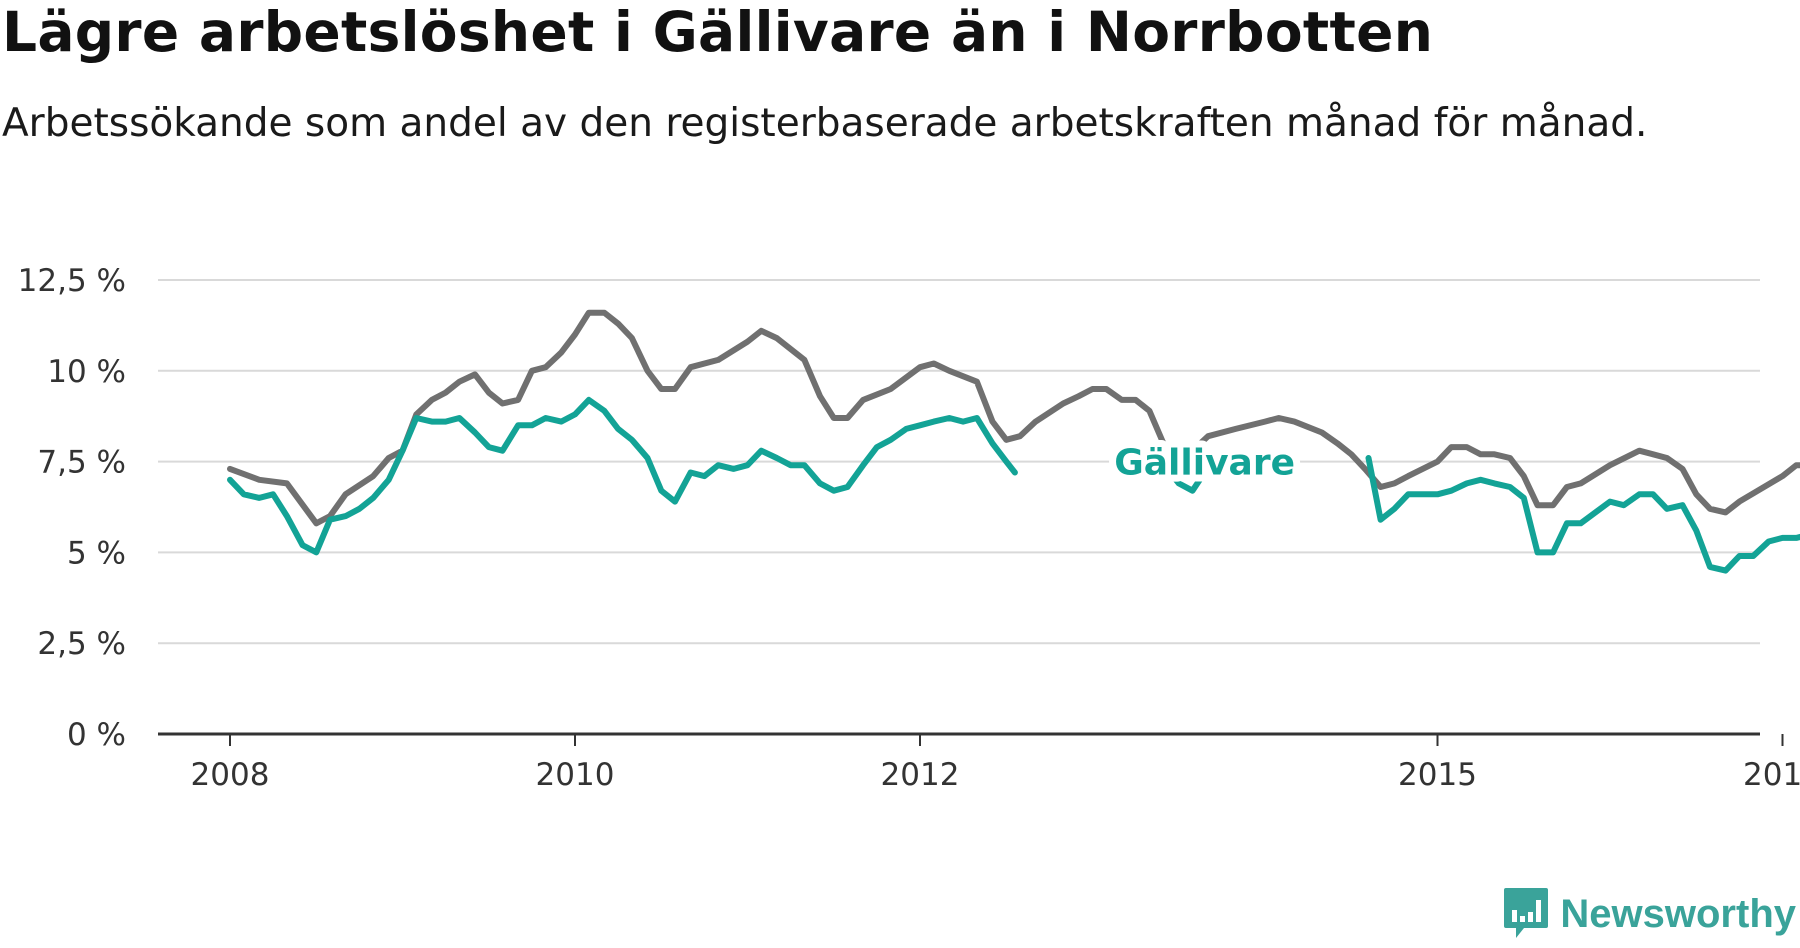 The width and height of the screenshot is (1800, 948). What do you see at coordinates (81, 463) in the screenshot?
I see `y-tick-label: 7,5 %` at bounding box center [81, 463].